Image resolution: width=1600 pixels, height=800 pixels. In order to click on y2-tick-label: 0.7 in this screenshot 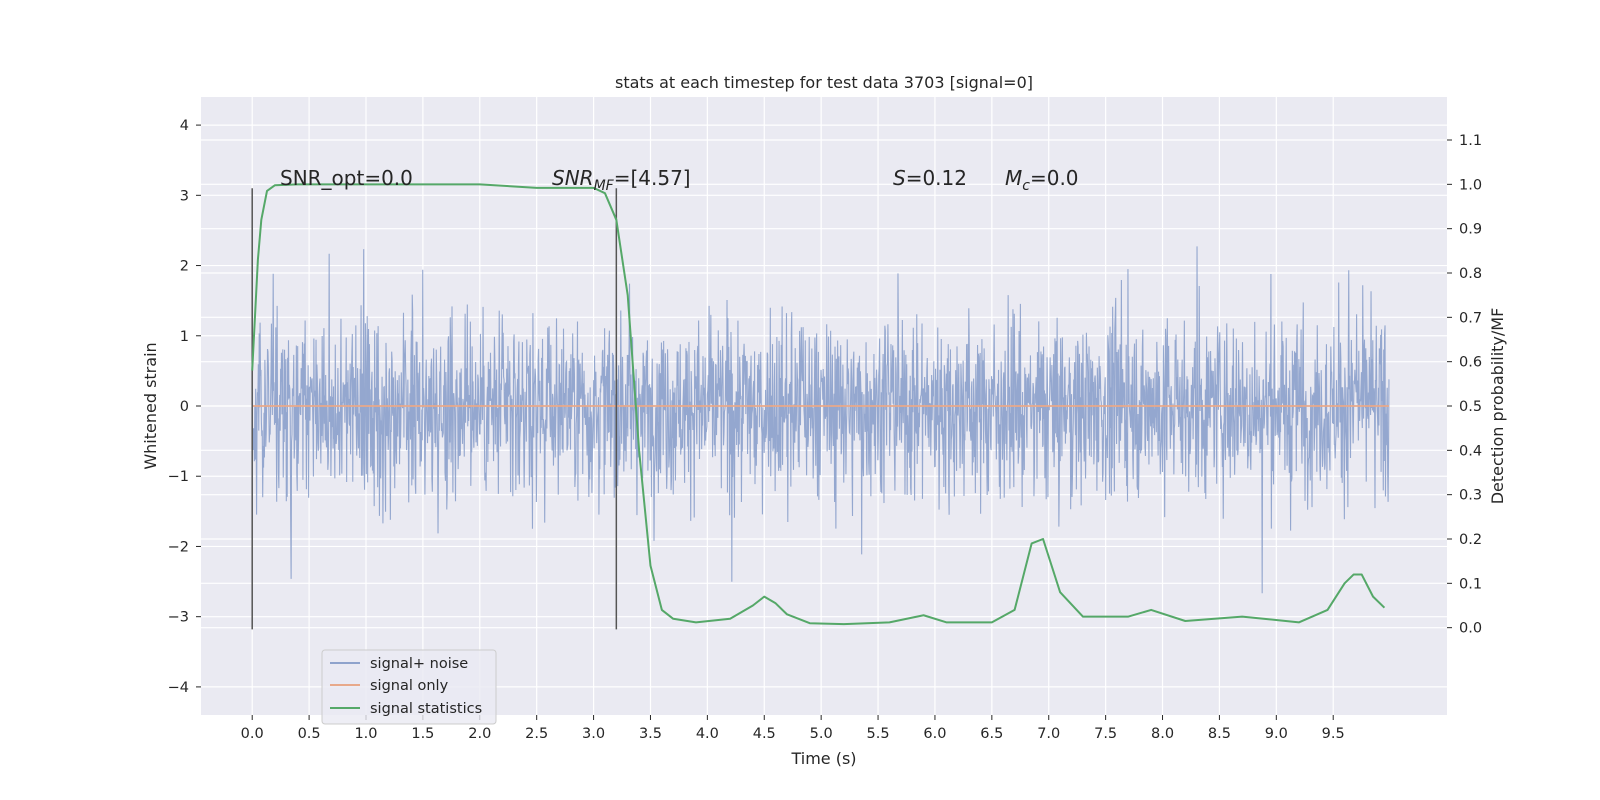, I will do `click(1470, 318)`.